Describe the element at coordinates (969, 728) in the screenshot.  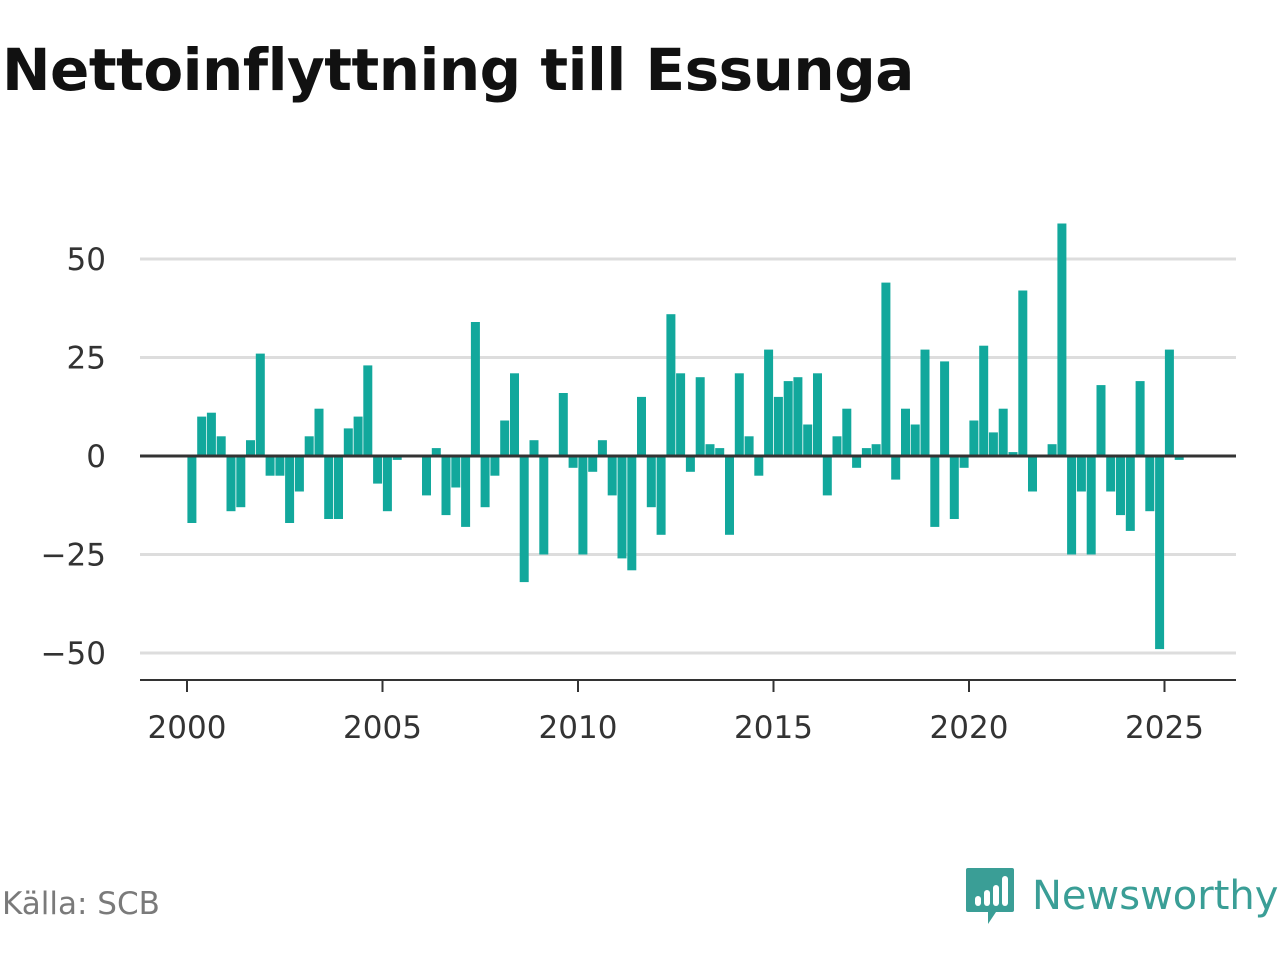
I see `x-tick-label: 2020` at that location.